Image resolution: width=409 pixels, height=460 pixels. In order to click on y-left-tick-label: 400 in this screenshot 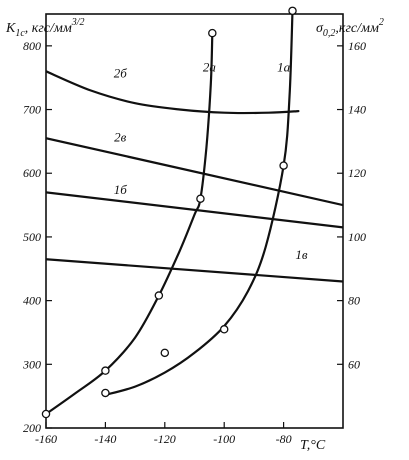, I will do `click(32, 301)`.